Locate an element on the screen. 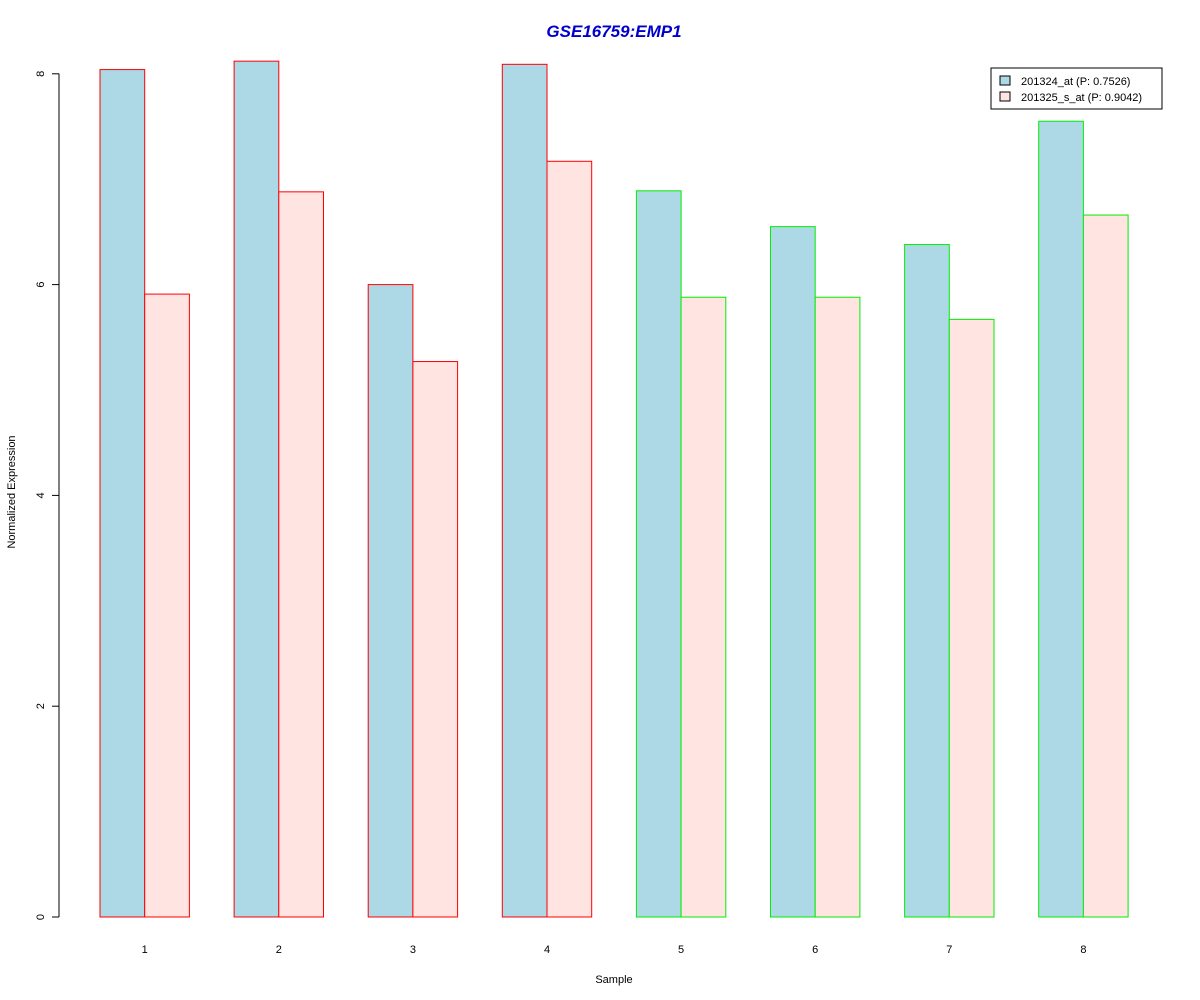 The width and height of the screenshot is (1200, 1000). x-axis-tick-label: 4 is located at coordinates (547, 950).